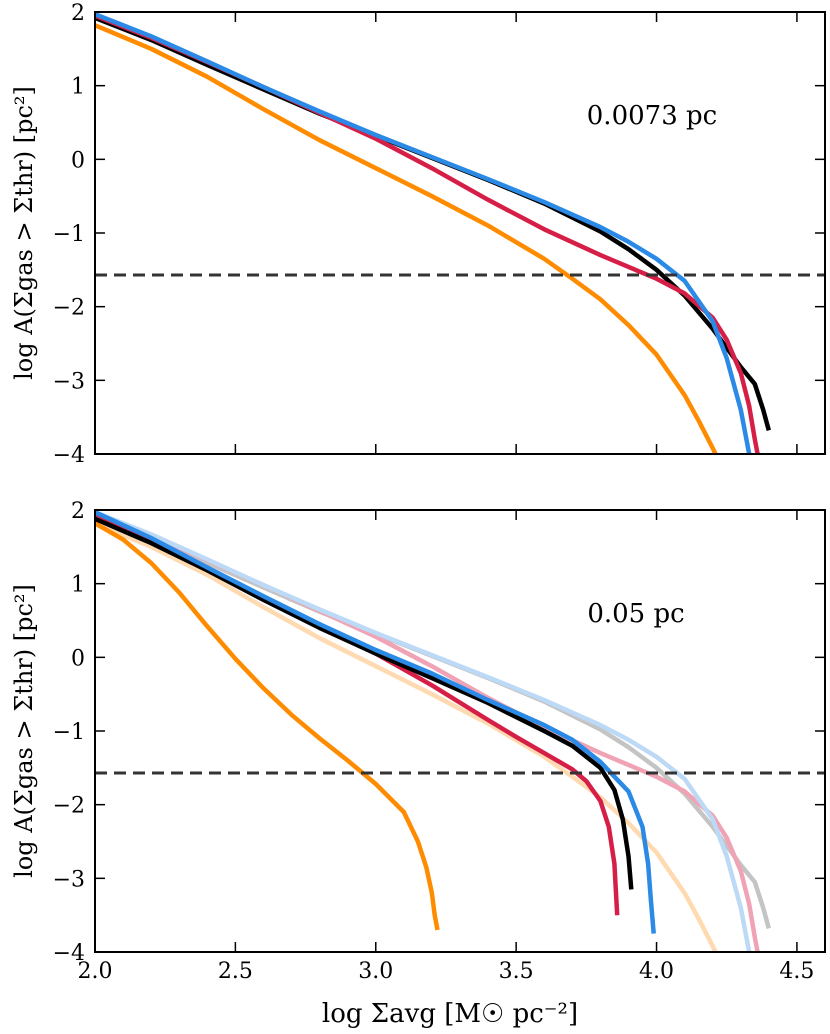  Describe the element at coordinates (24, 233) in the screenshot. I see `y-axis-label-top: log A(Σgas > Σthr) [pc²]` at that location.